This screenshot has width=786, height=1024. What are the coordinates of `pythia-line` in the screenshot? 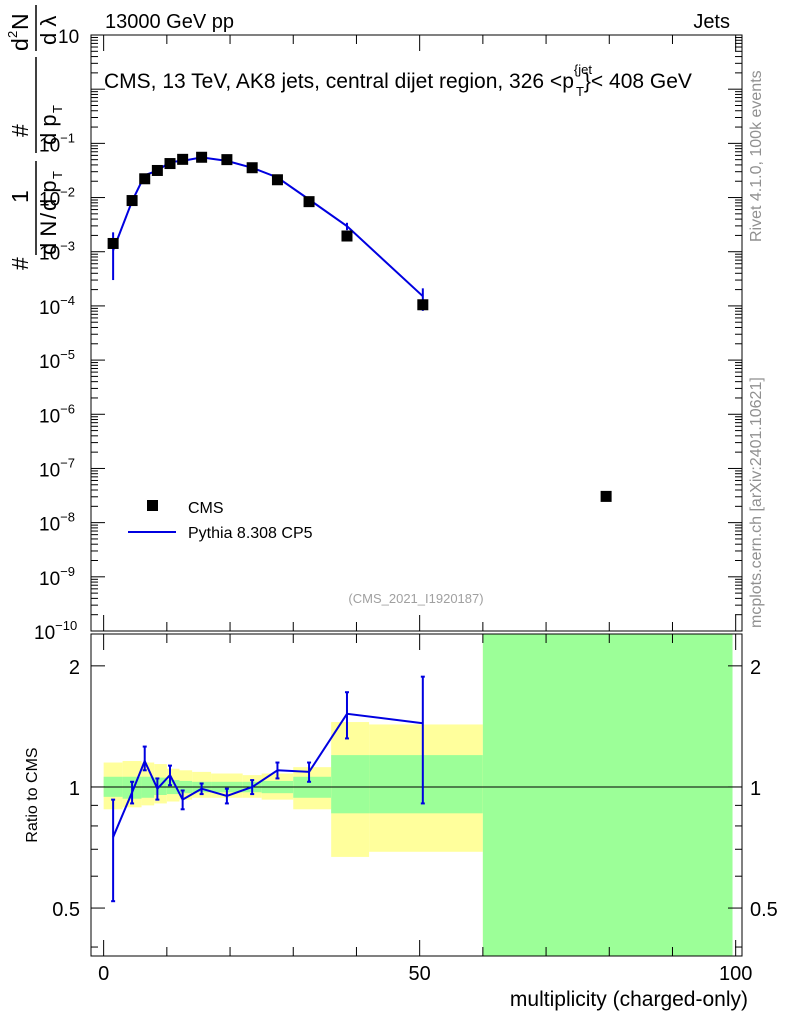 It's located at (268, 226).